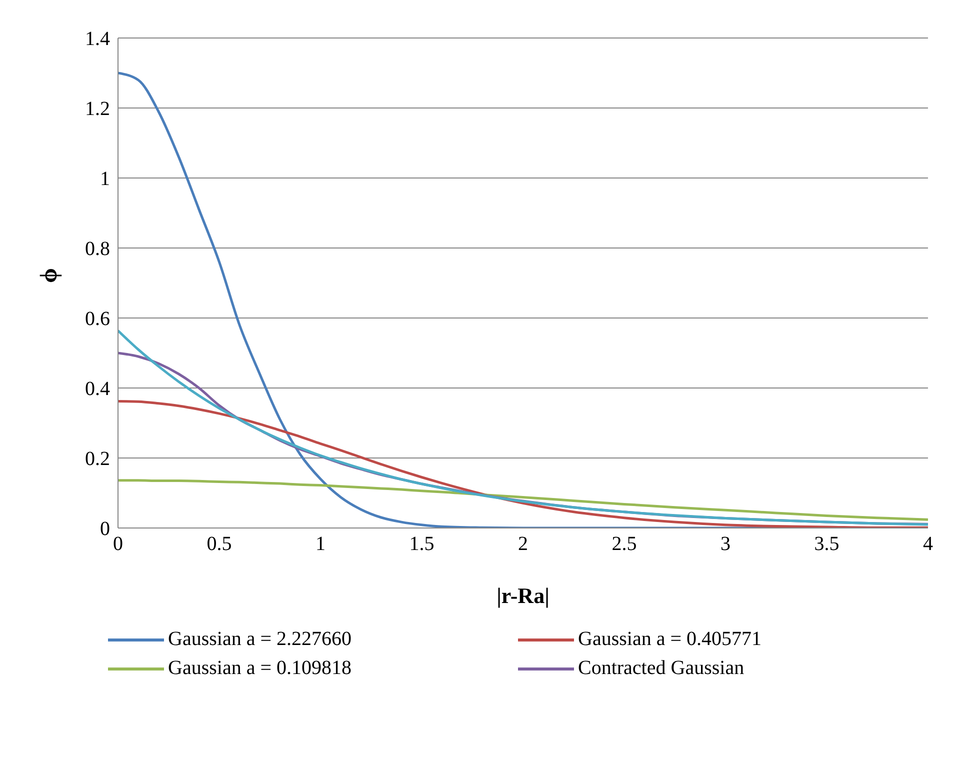 This screenshot has height=774, width=958. I want to click on y-tick-label: 0.6, so click(97, 319).